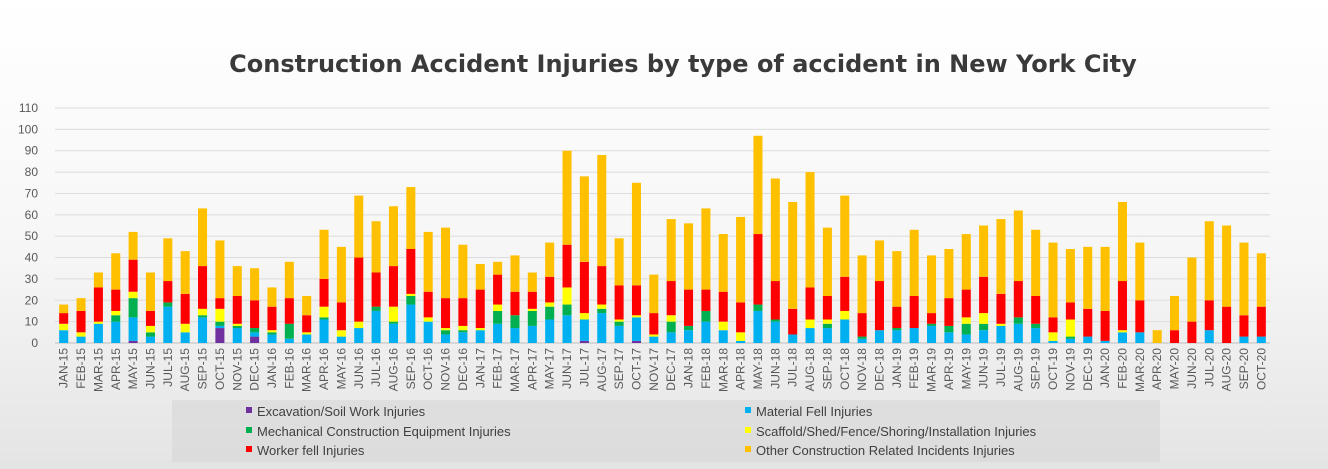  I want to click on x-tick-label: MAR-17, so click(515, 370).